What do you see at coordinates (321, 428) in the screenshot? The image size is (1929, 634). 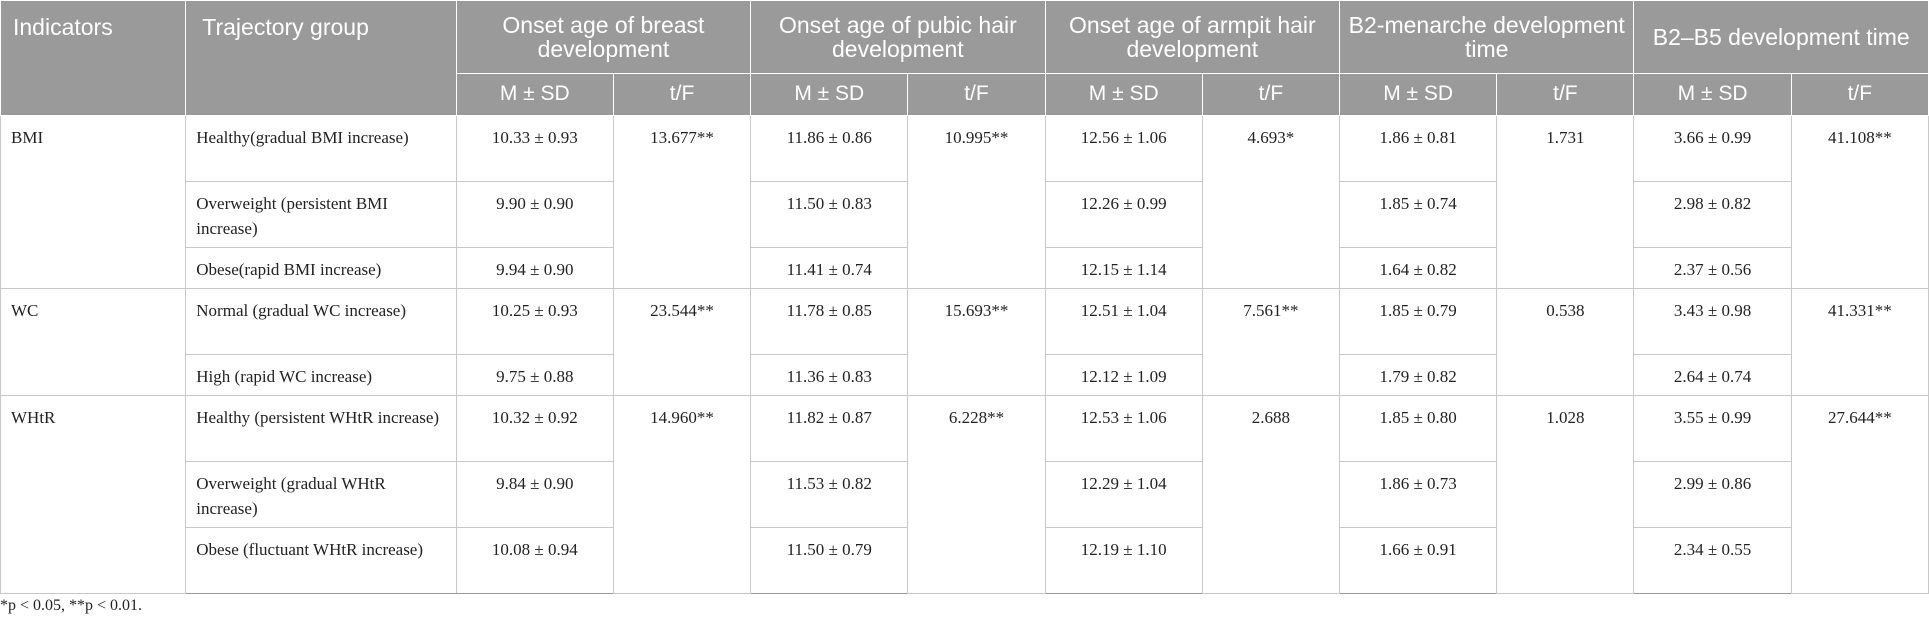 I see `group-cell: Healthy (persistent WHtR increase)` at bounding box center [321, 428].